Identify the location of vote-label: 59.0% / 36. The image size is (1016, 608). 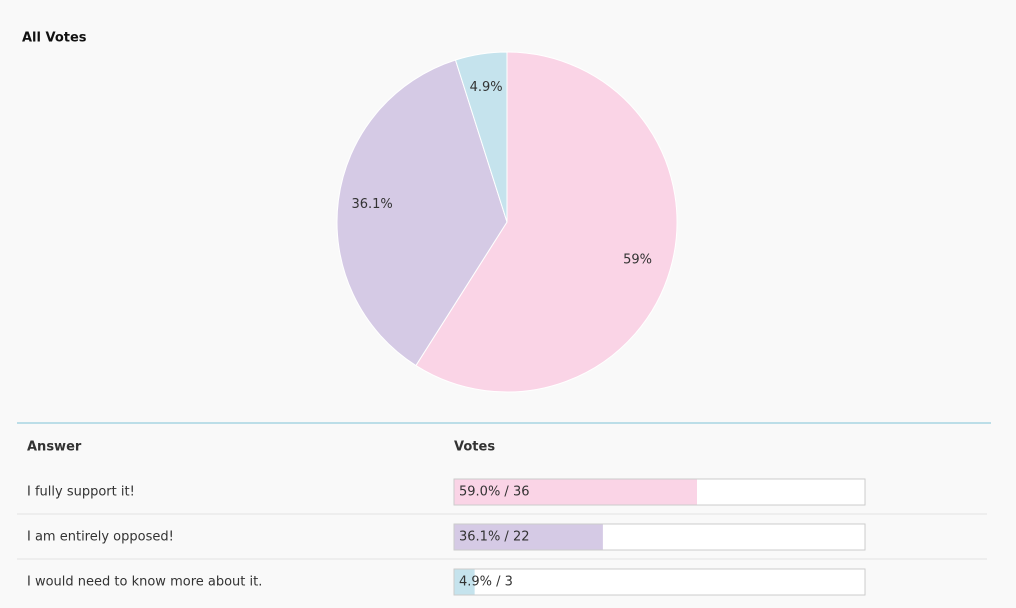
(494, 492).